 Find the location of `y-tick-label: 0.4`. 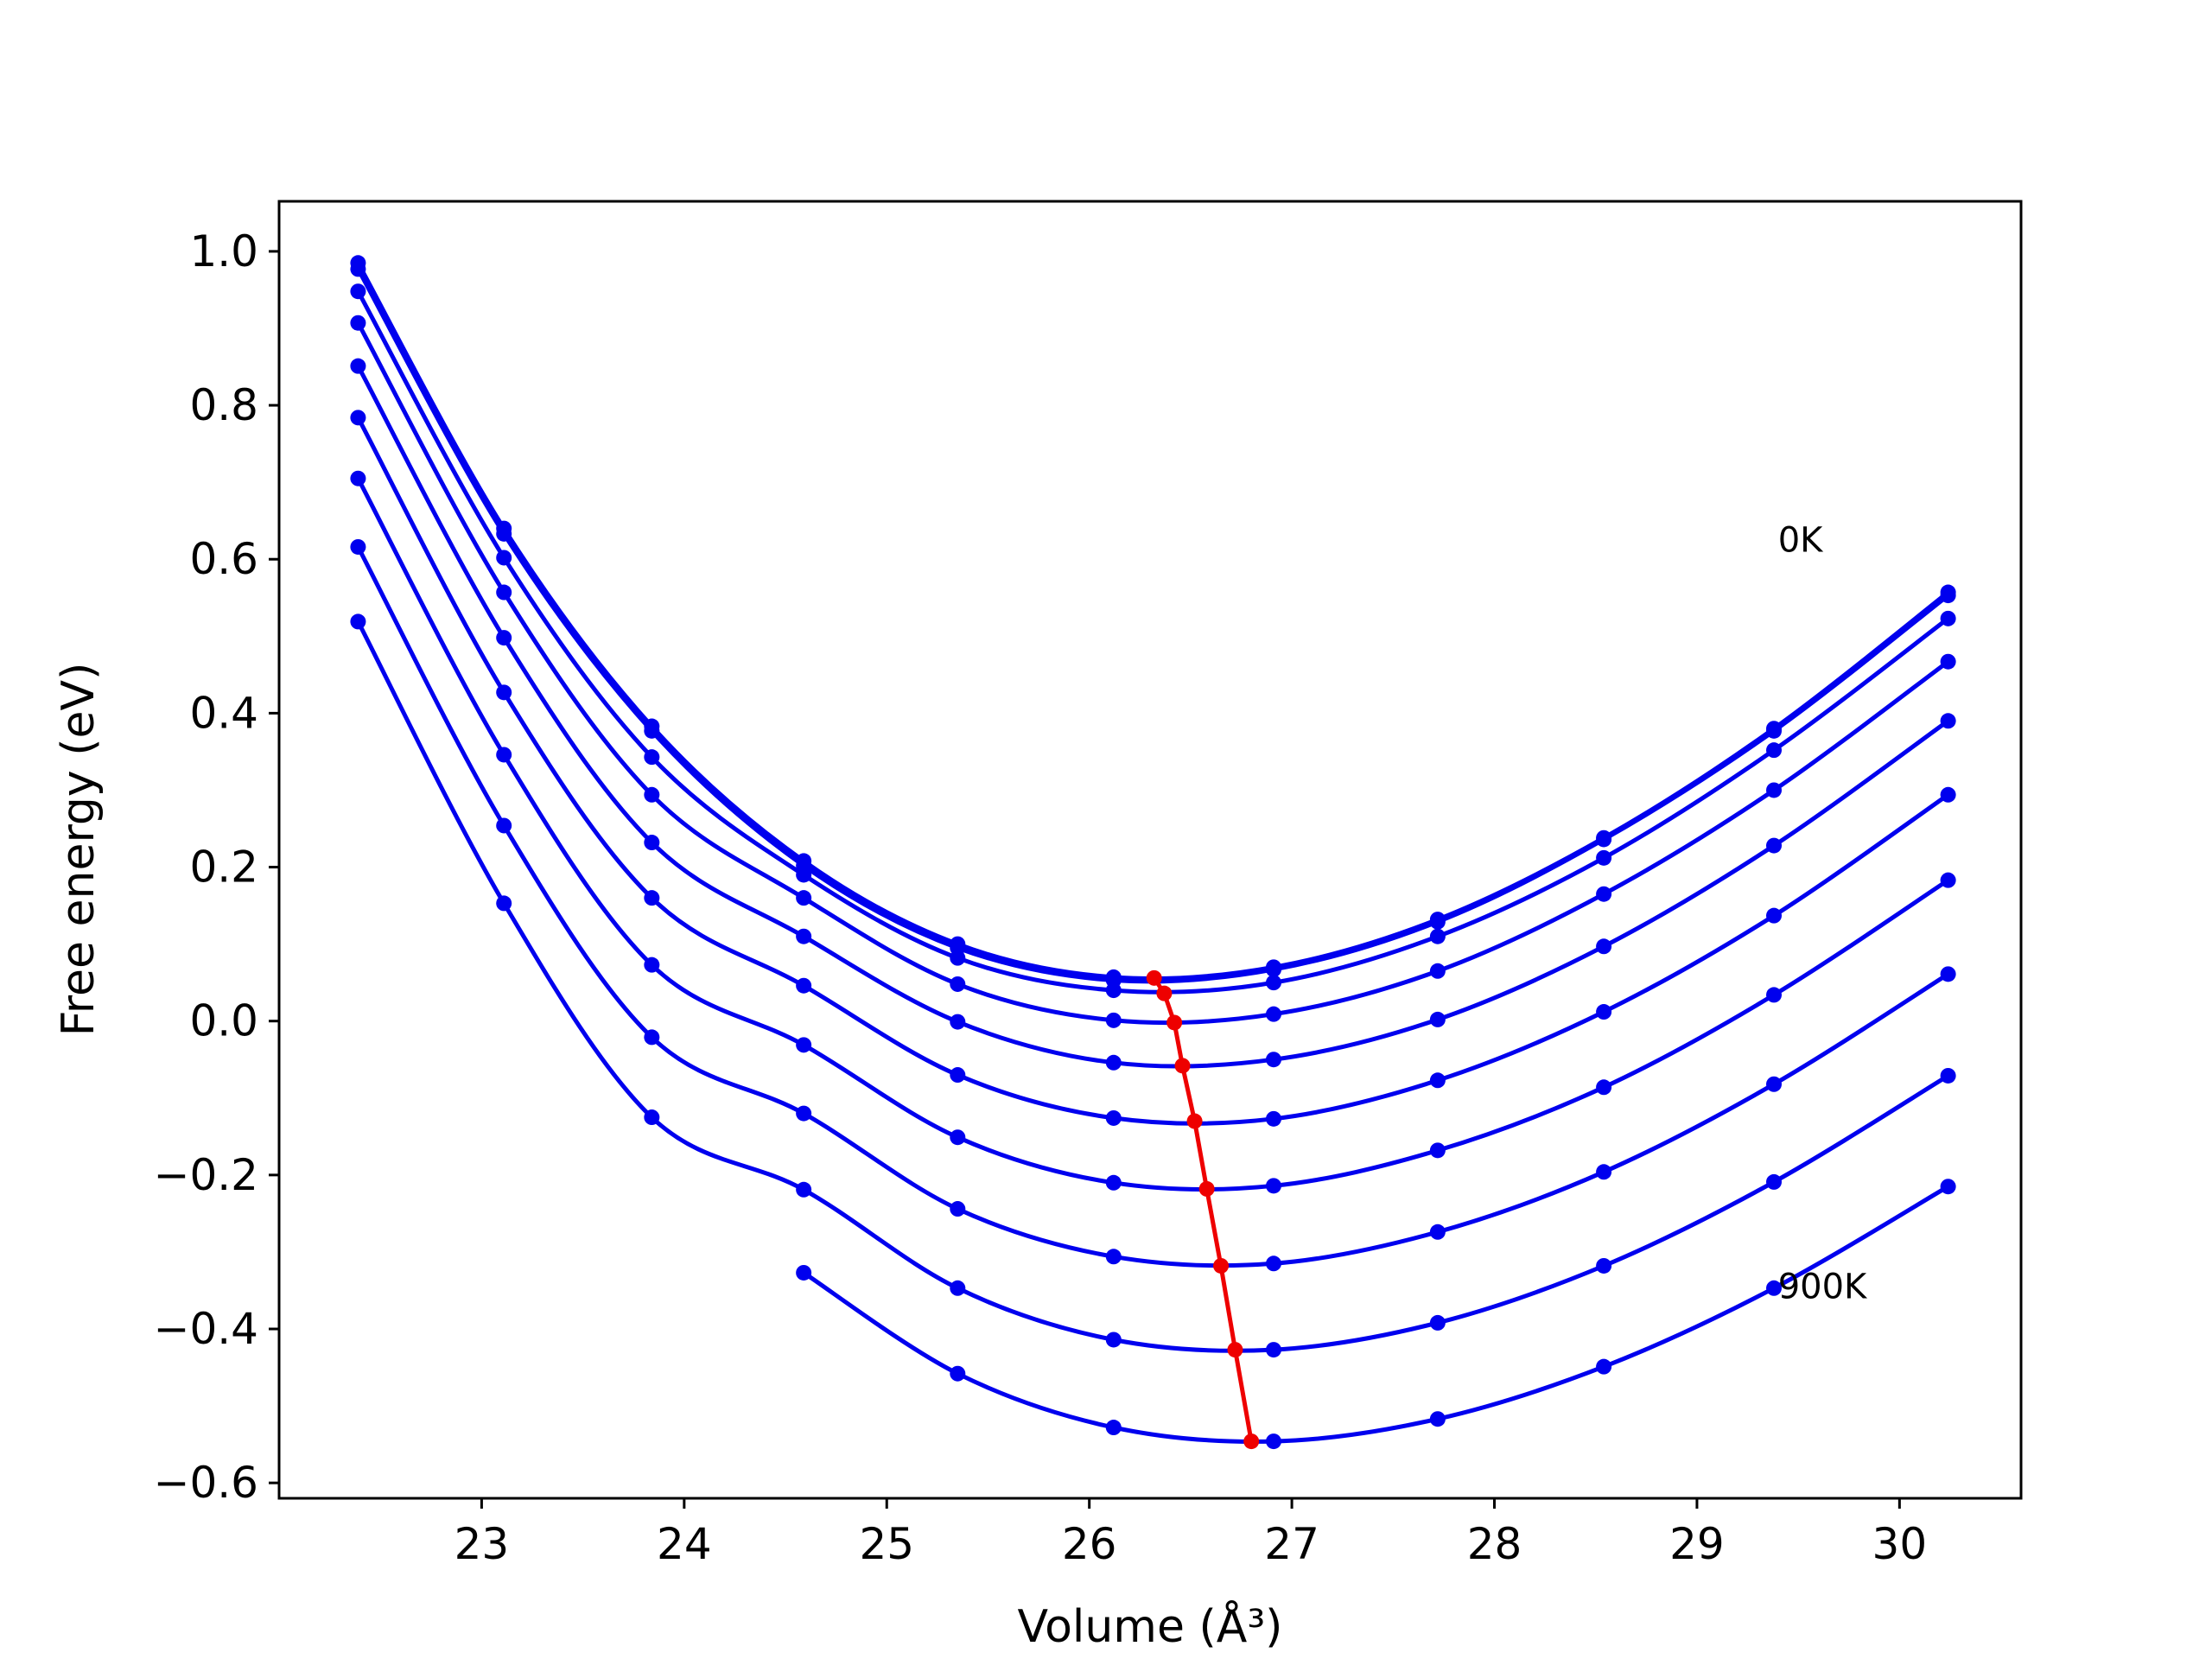

y-tick-label: 0.4 is located at coordinates (223, 713).